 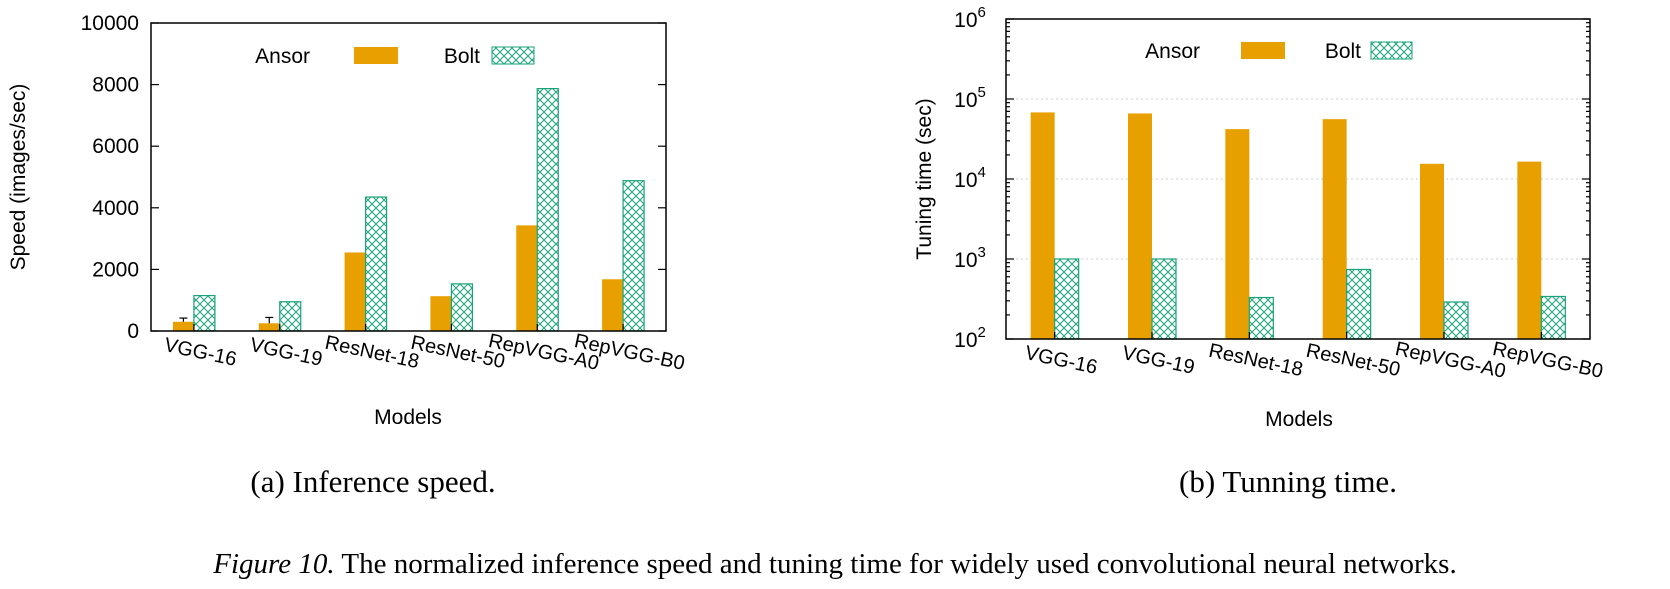 I want to click on y-axis-label: Tuning time (sec), so click(x=924, y=178).